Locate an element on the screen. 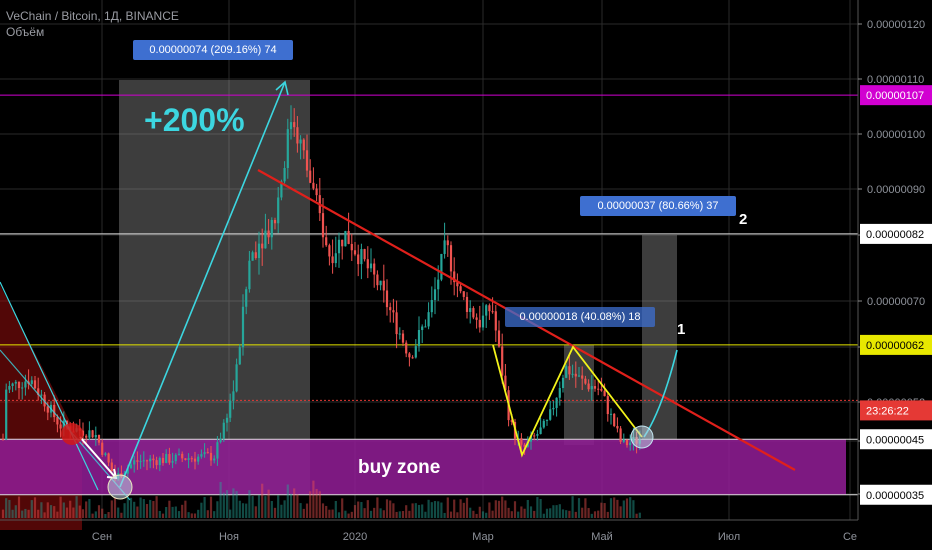  price-badge-045-bg is located at coordinates (896, 439).